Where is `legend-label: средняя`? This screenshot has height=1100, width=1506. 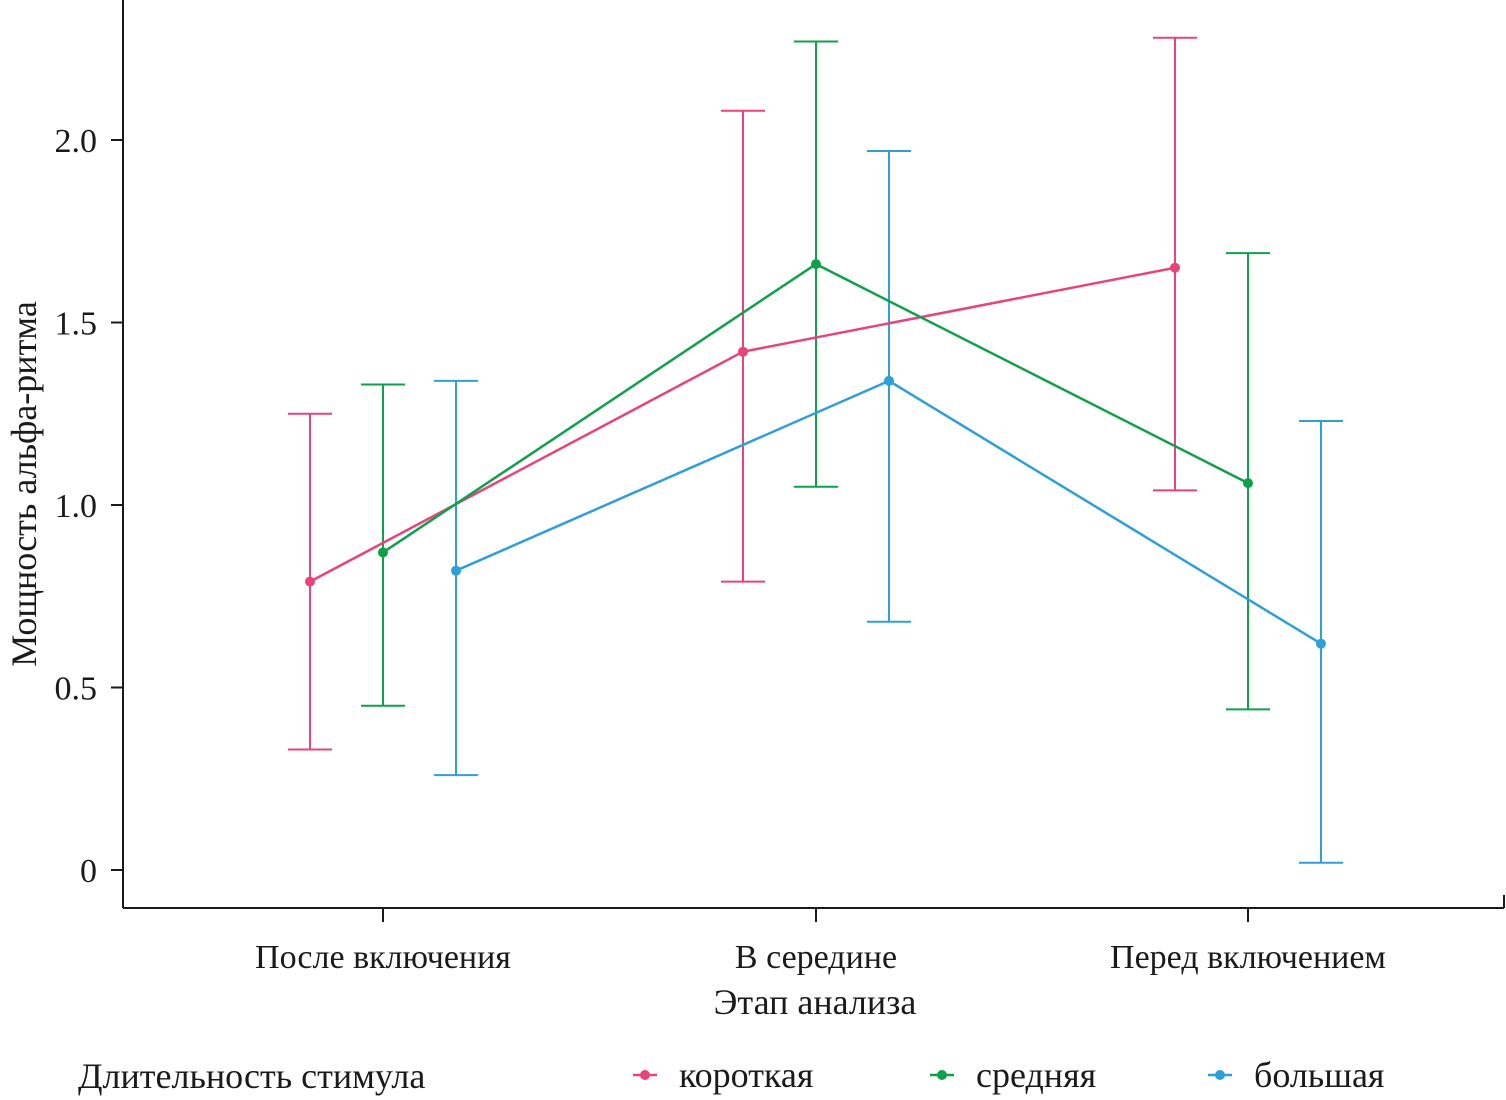
legend-label: средняя is located at coordinates (1036, 1075).